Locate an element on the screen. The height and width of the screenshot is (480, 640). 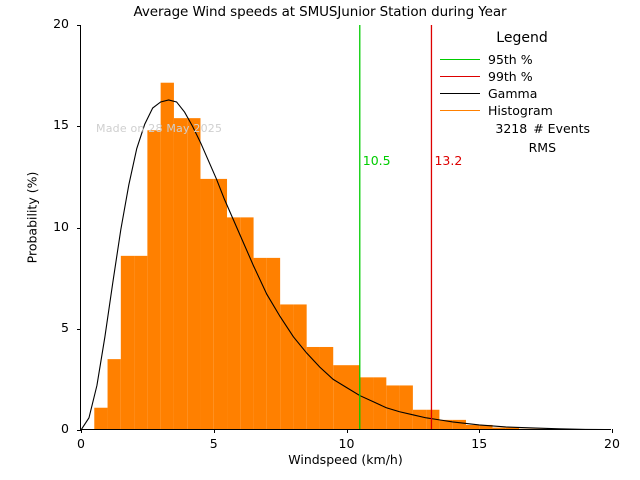
y-tick-label: 15 is located at coordinates (61, 125).